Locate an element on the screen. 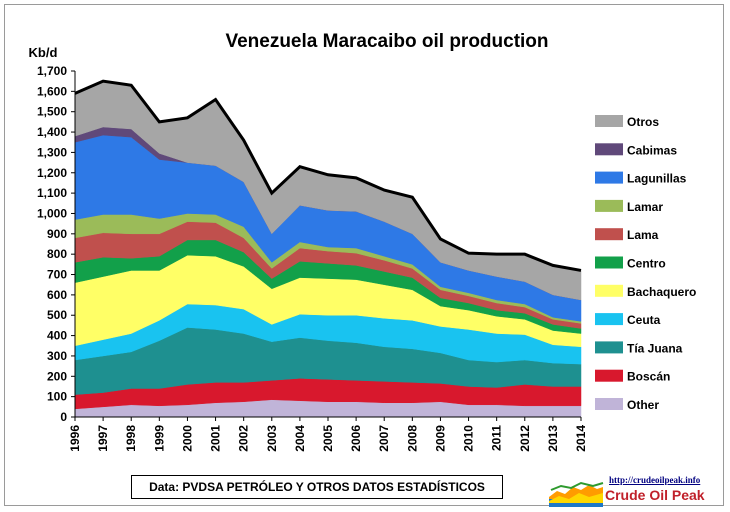  chart-title: Venezuela Maracaibo oil production is located at coordinates (386, 41).